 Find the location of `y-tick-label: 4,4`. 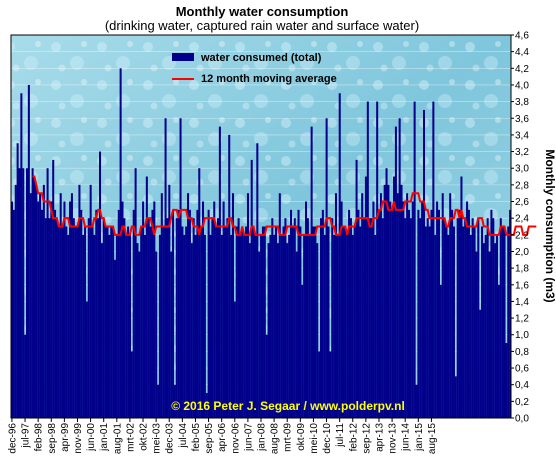

y-tick-label: 4,4 is located at coordinates (522, 52).